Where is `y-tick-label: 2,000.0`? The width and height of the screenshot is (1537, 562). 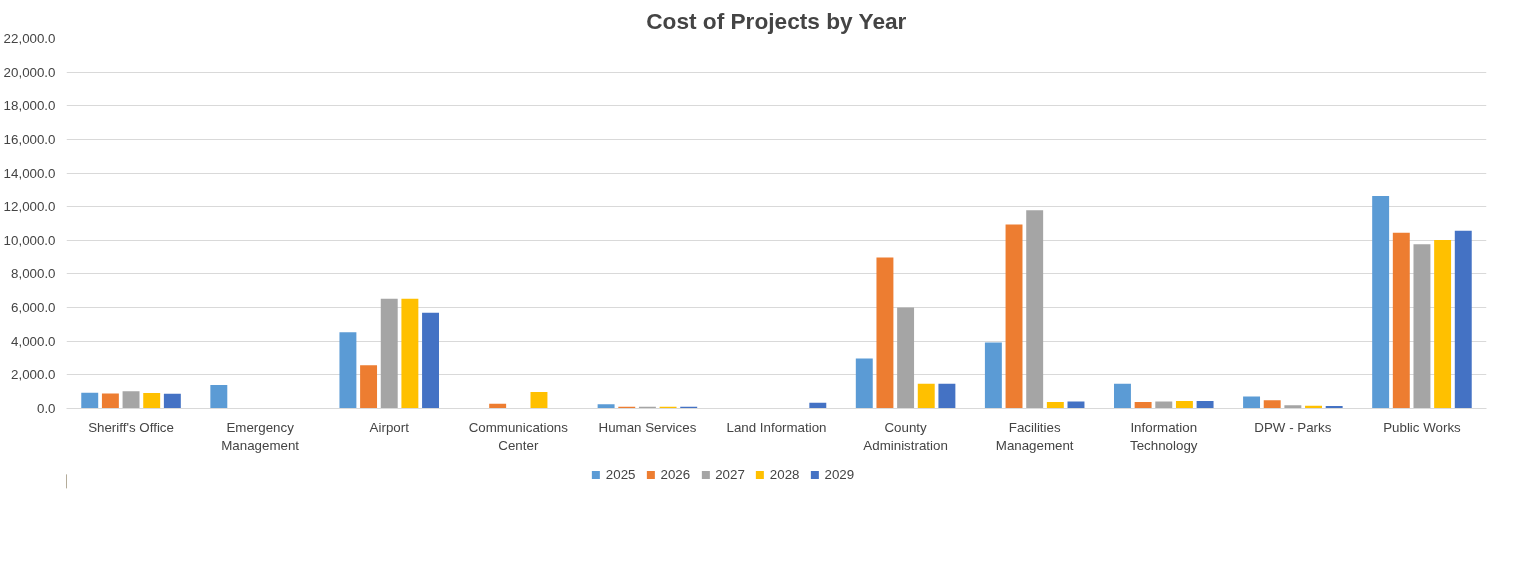
y-tick-label: 2,000.0 is located at coordinates (33, 375).